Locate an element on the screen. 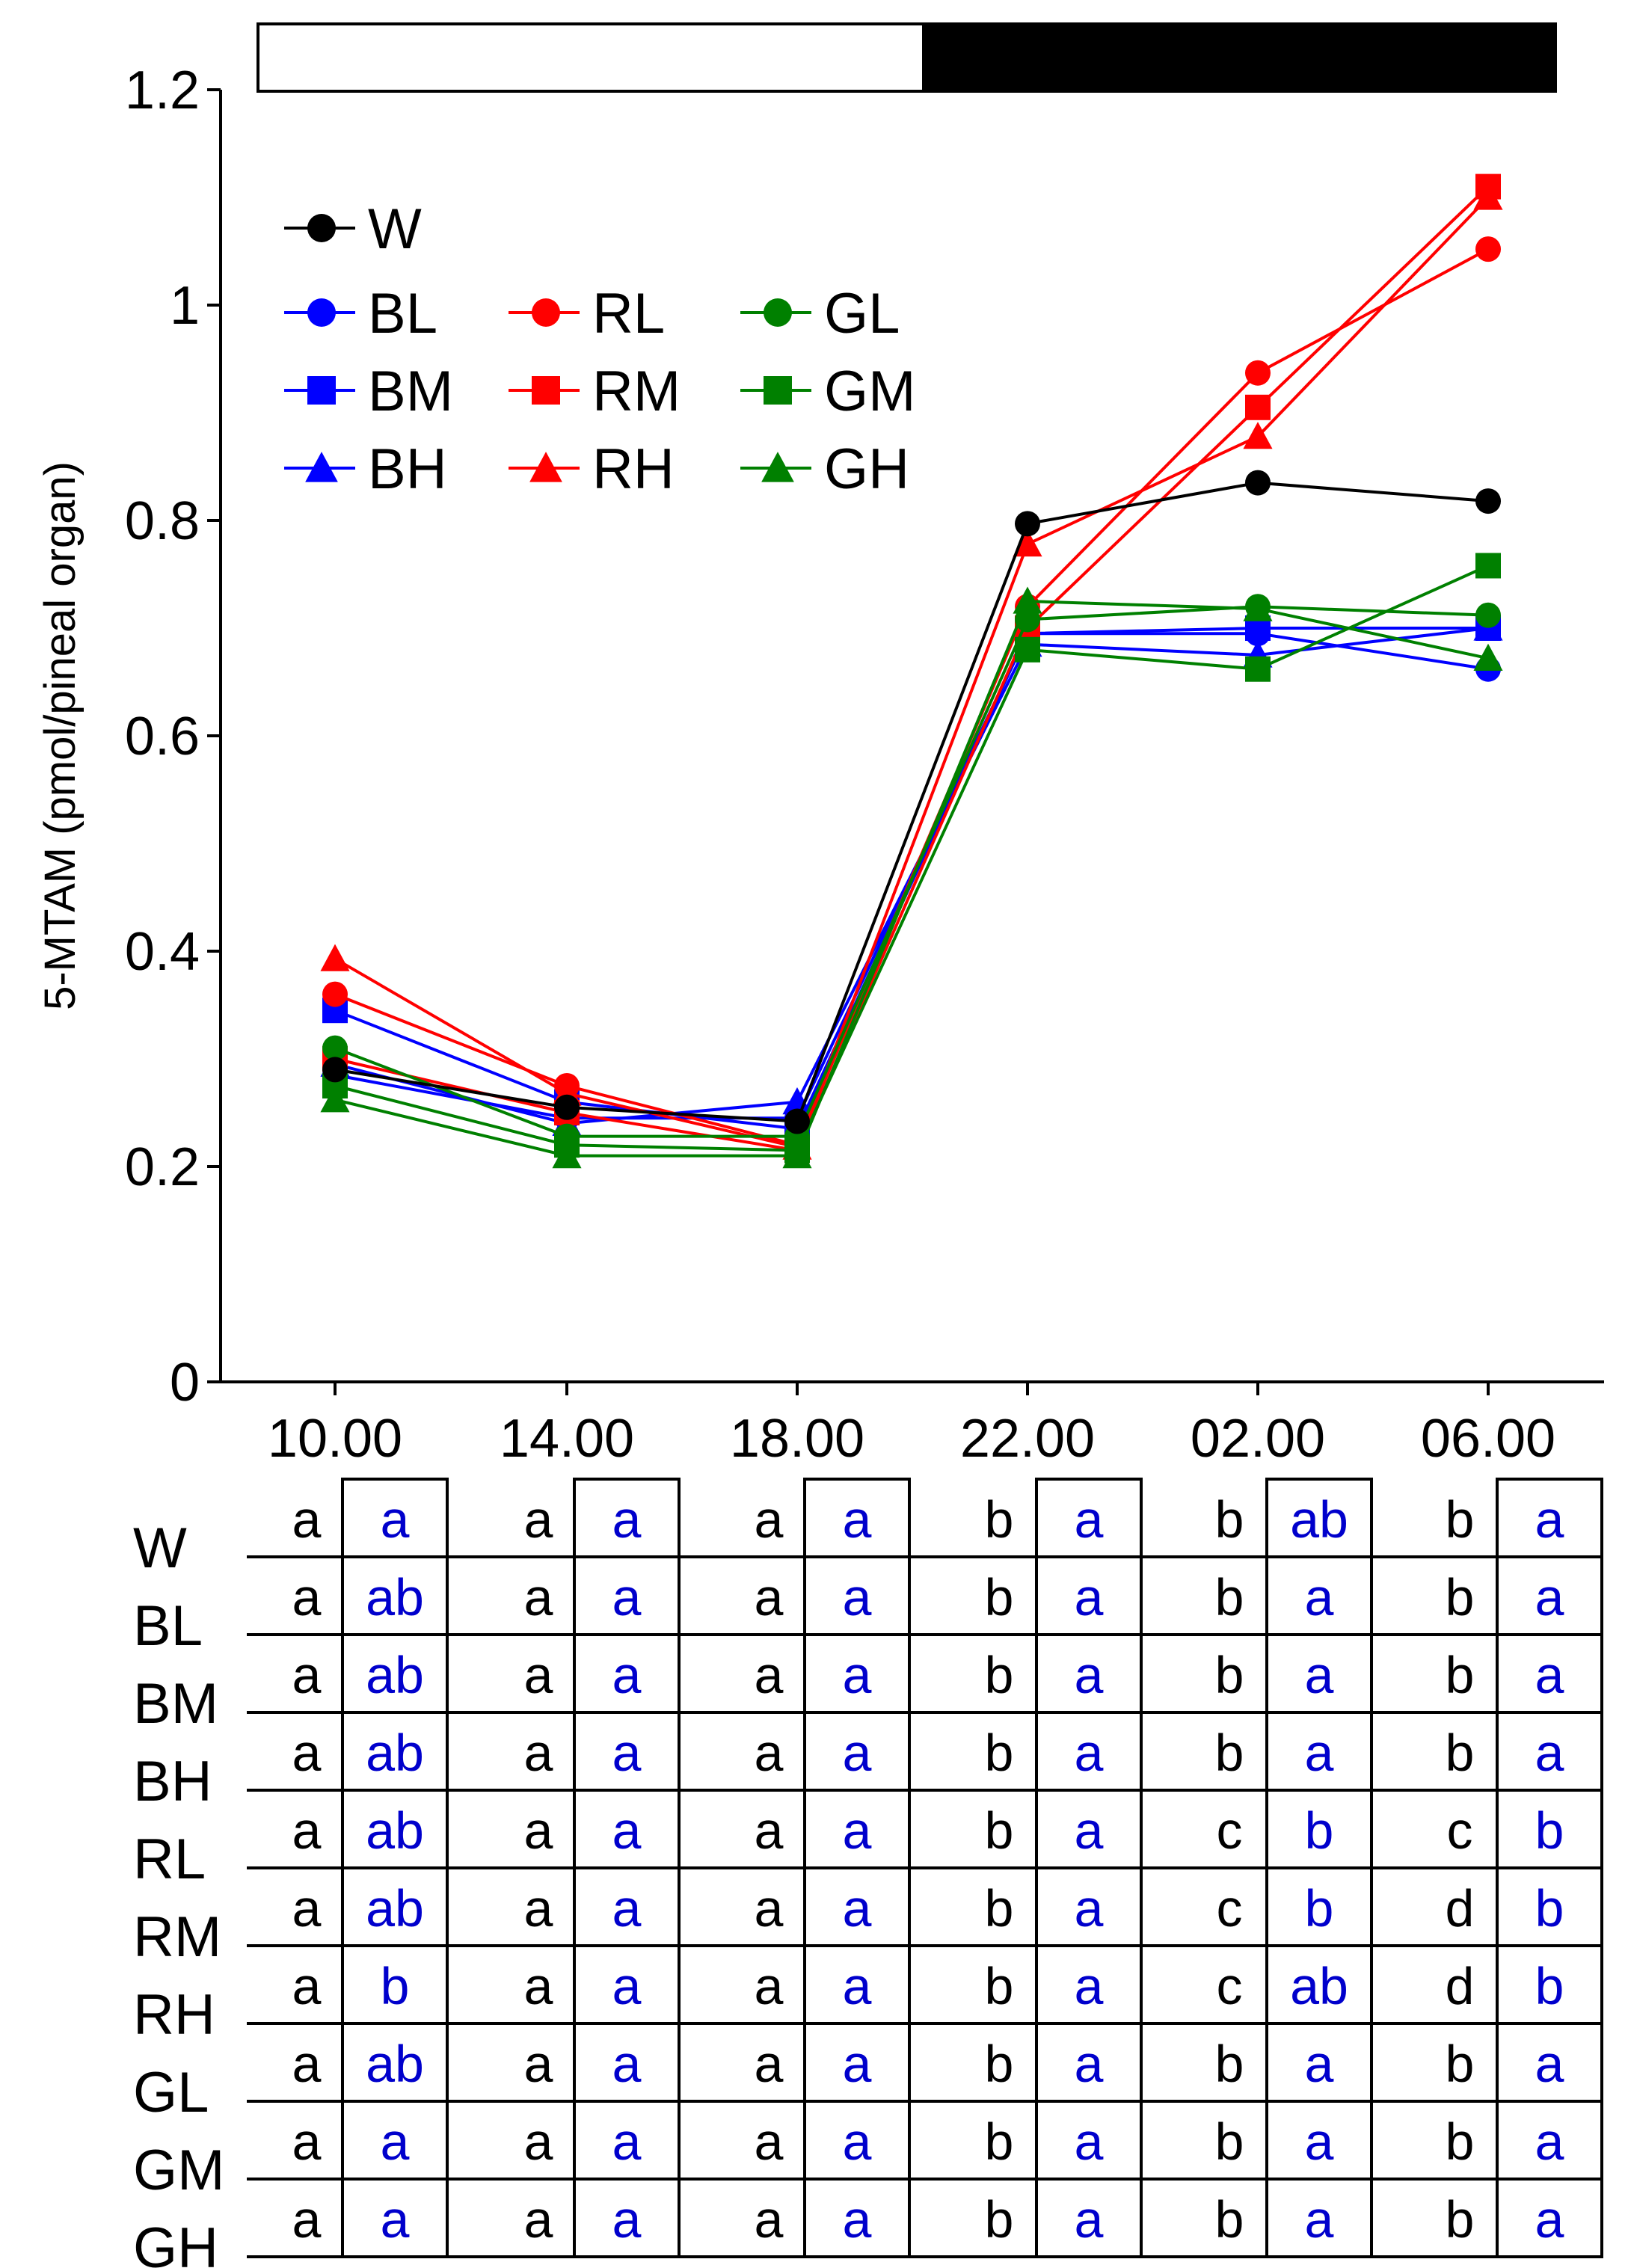 This screenshot has width=1628, height=2268. x-tick-label: 22.00 is located at coordinates (1027, 1439).